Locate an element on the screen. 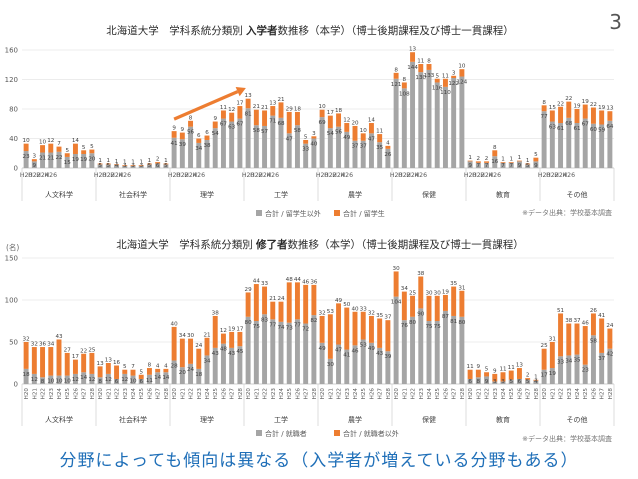 The image size is (638, 479). data-label: 4 is located at coordinates (536, 382).